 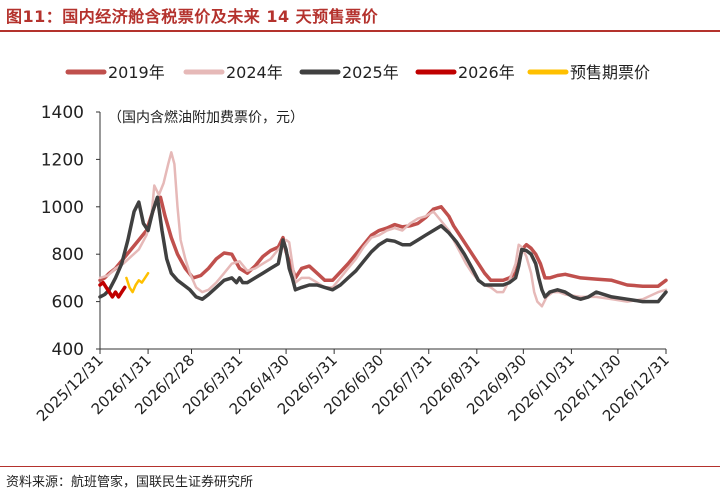 What do you see at coordinates (62, 208) in the screenshot?
I see `y-tick-label: 1000` at bounding box center [62, 208].